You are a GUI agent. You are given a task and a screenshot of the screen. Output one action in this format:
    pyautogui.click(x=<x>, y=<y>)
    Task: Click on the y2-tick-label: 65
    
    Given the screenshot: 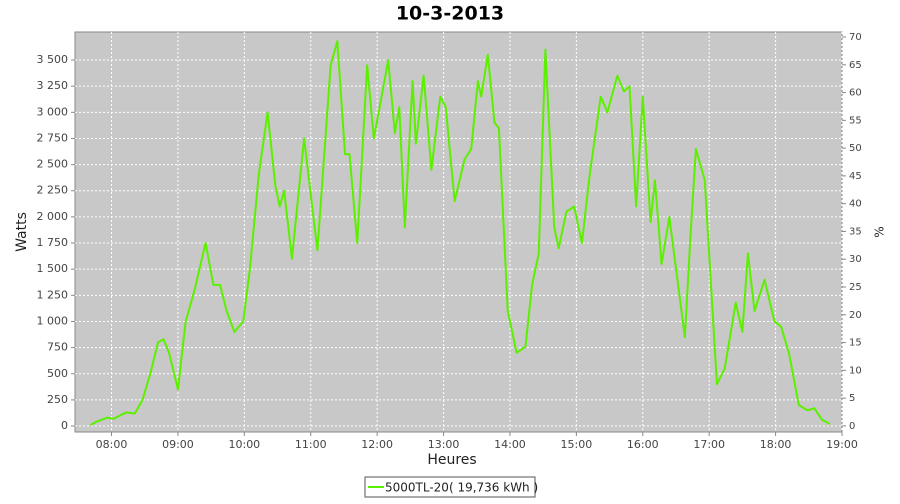 What is the action you would take?
    pyautogui.click(x=855, y=65)
    